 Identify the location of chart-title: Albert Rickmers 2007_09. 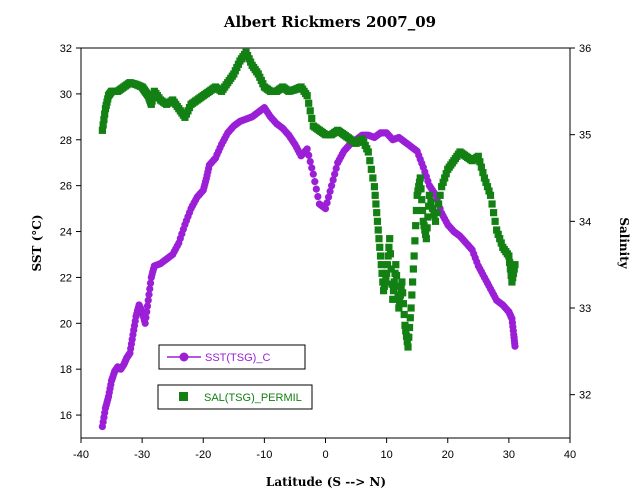
(329, 22).